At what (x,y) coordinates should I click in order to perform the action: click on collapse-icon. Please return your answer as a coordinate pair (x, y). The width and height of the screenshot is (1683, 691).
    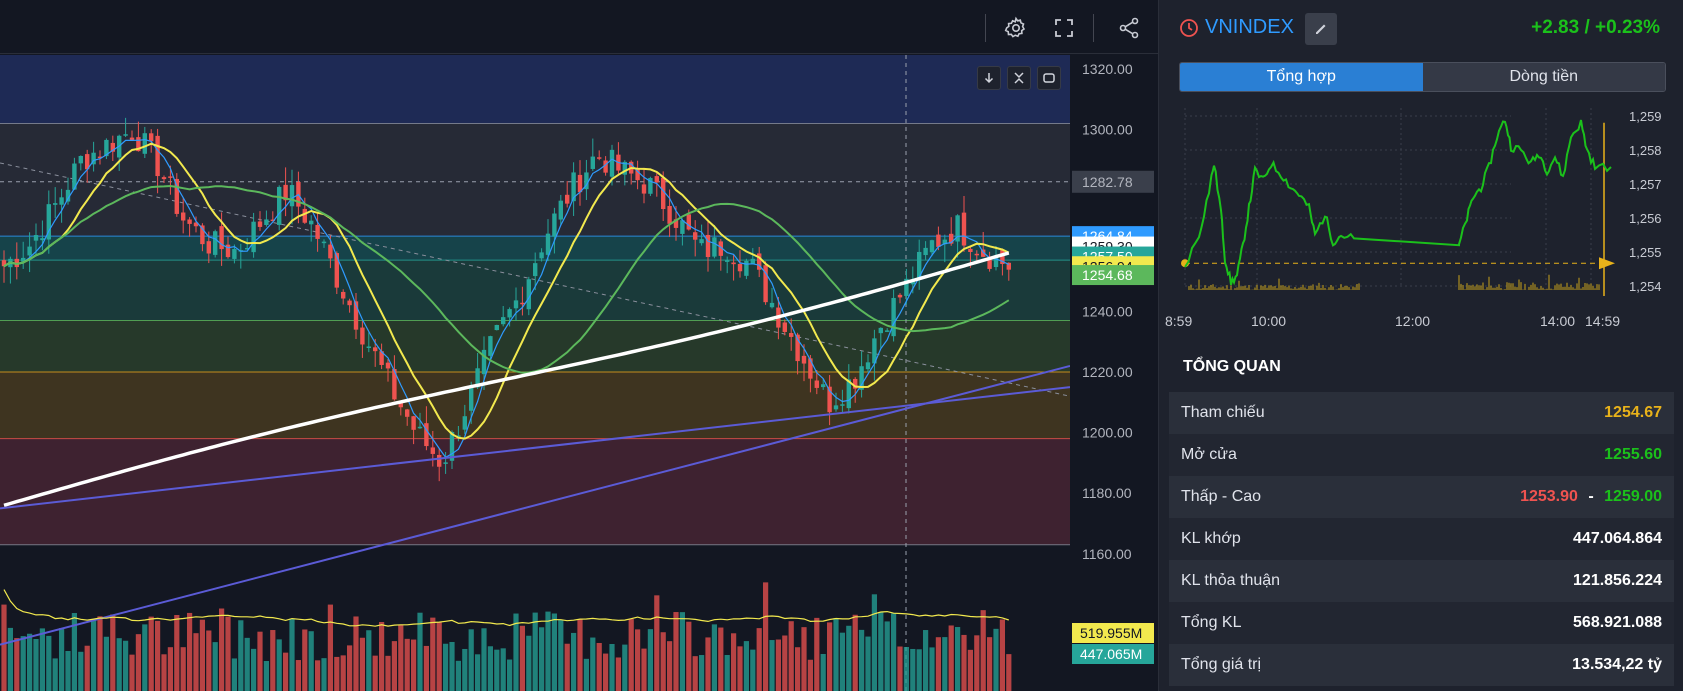
    Looking at the image, I should click on (1019, 78).